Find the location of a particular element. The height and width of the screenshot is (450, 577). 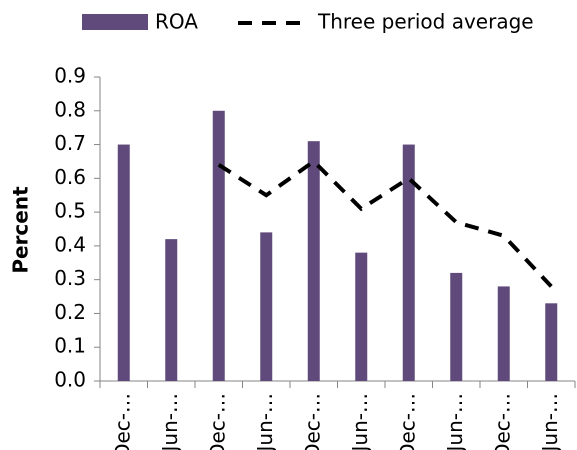

y-tick-label: 0.6 is located at coordinates (70, 177).